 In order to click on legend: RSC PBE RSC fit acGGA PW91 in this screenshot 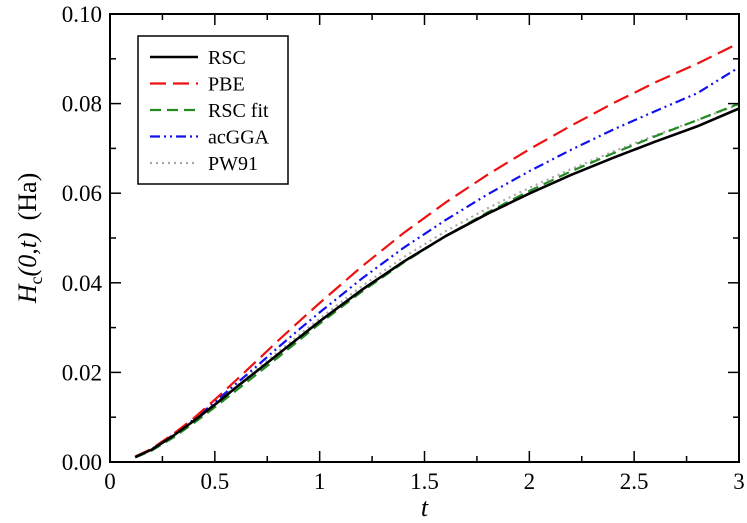, I will do `click(213, 110)`.